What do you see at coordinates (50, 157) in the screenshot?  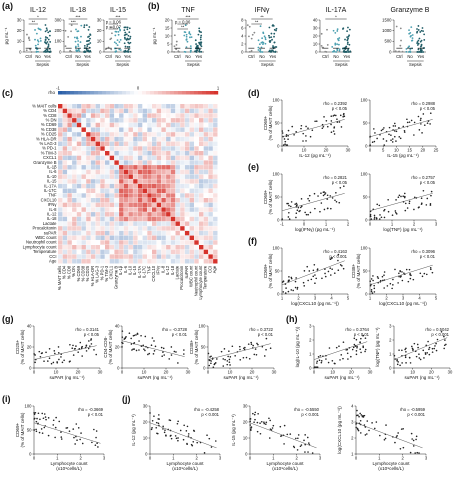 I see `heatmap-row-label: CXCL1` at bounding box center [50, 157].